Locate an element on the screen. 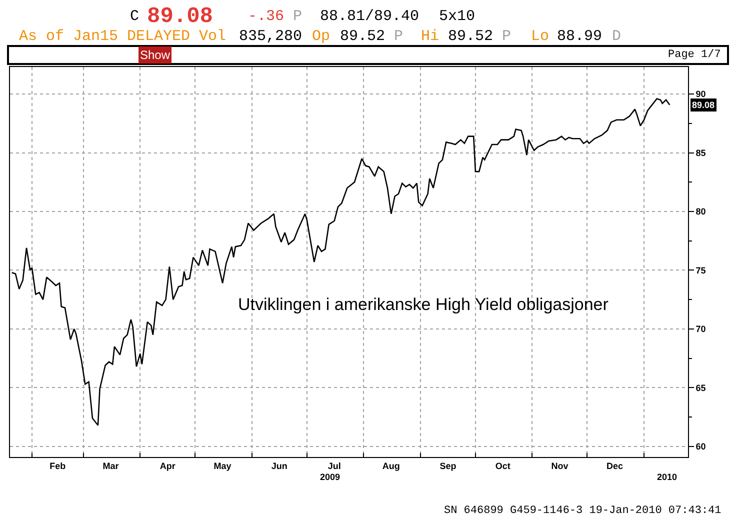  text: 2009 is located at coordinates (330, 477).